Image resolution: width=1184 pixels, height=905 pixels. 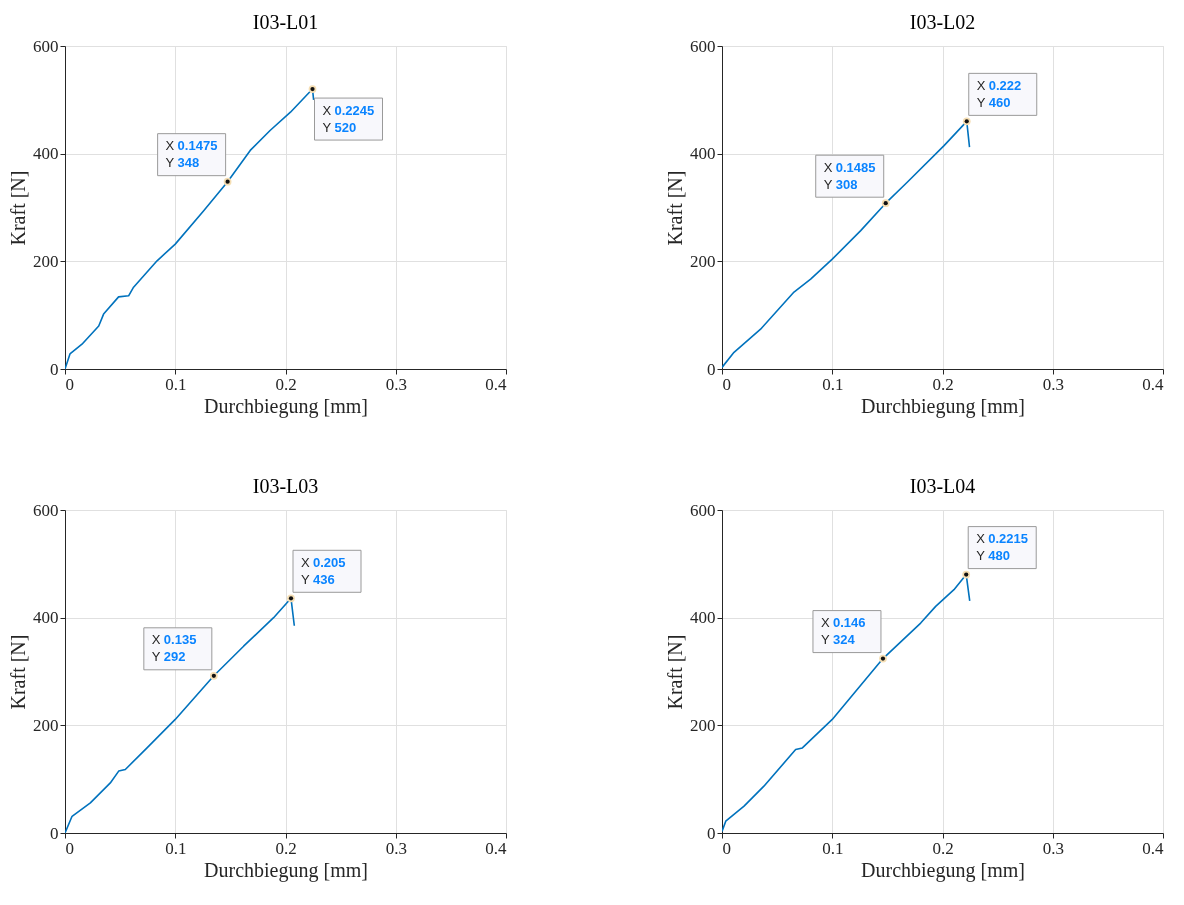 What do you see at coordinates (174, 648) in the screenshot?
I see `annotation: X 0.135 Y 292` at bounding box center [174, 648].